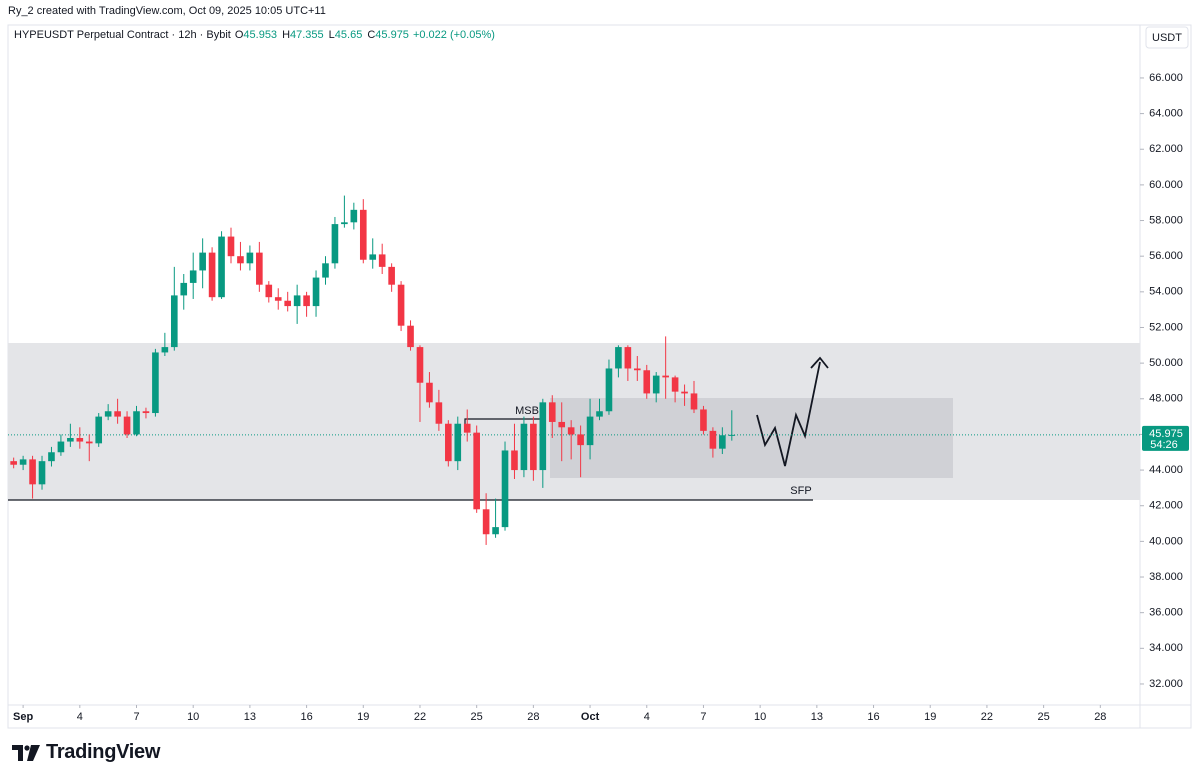  Describe the element at coordinates (873, 717) in the screenshot. I see `x-tick-label: 16` at that location.